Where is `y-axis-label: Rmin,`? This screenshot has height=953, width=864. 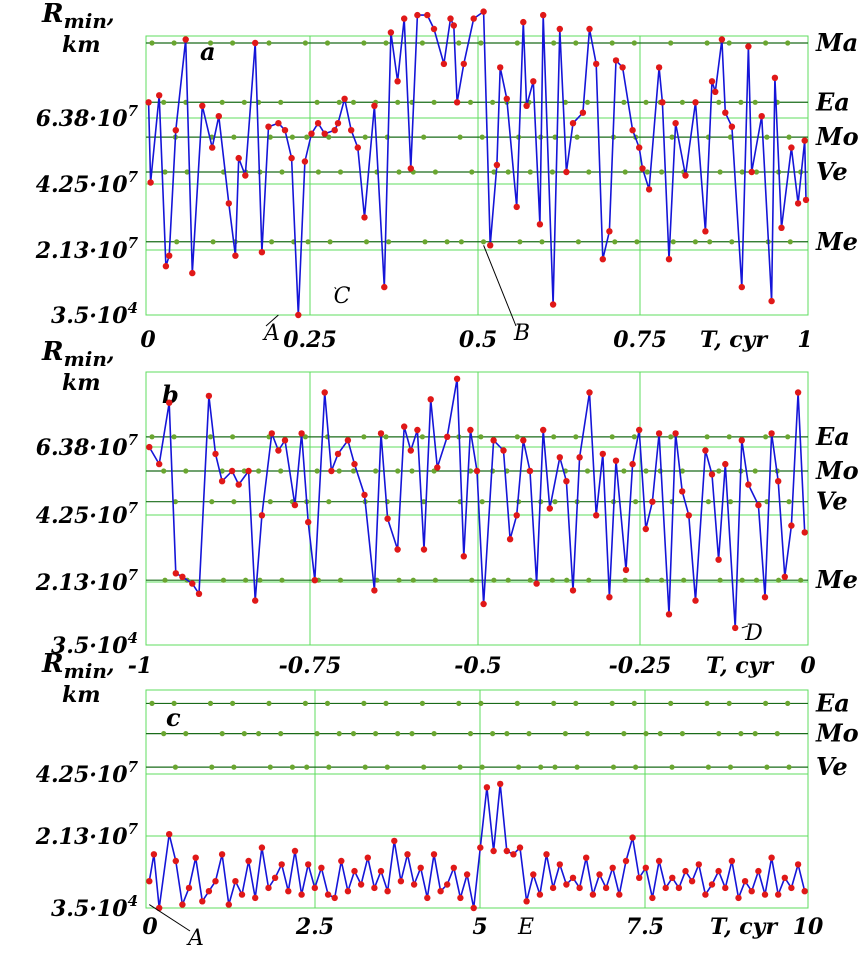
y-axis-label: Rmin, is located at coordinates (78, 16).